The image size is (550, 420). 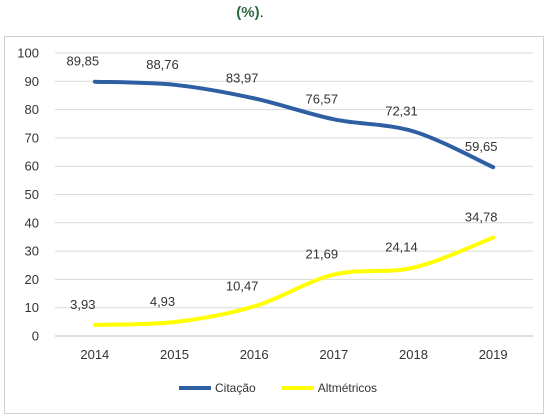 I want to click on x-tick-label: 2018, so click(x=413, y=354).